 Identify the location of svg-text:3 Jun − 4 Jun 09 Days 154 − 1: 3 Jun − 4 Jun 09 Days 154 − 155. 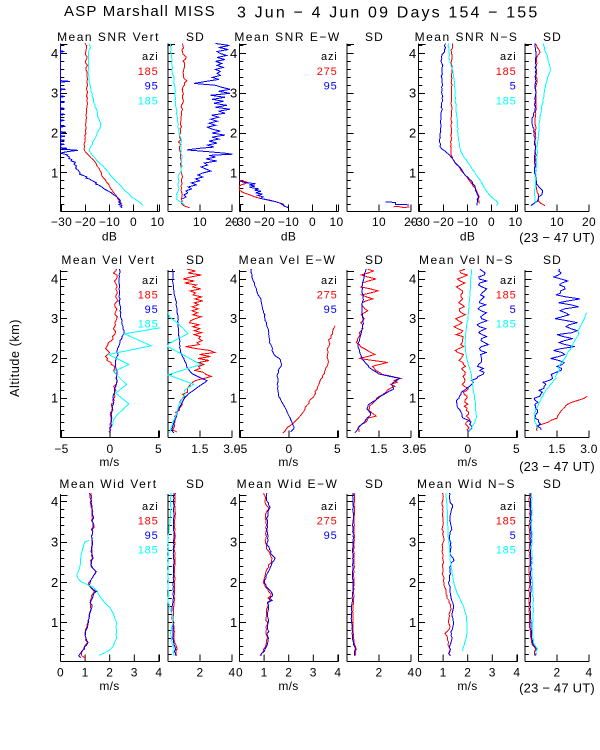
(388, 13).